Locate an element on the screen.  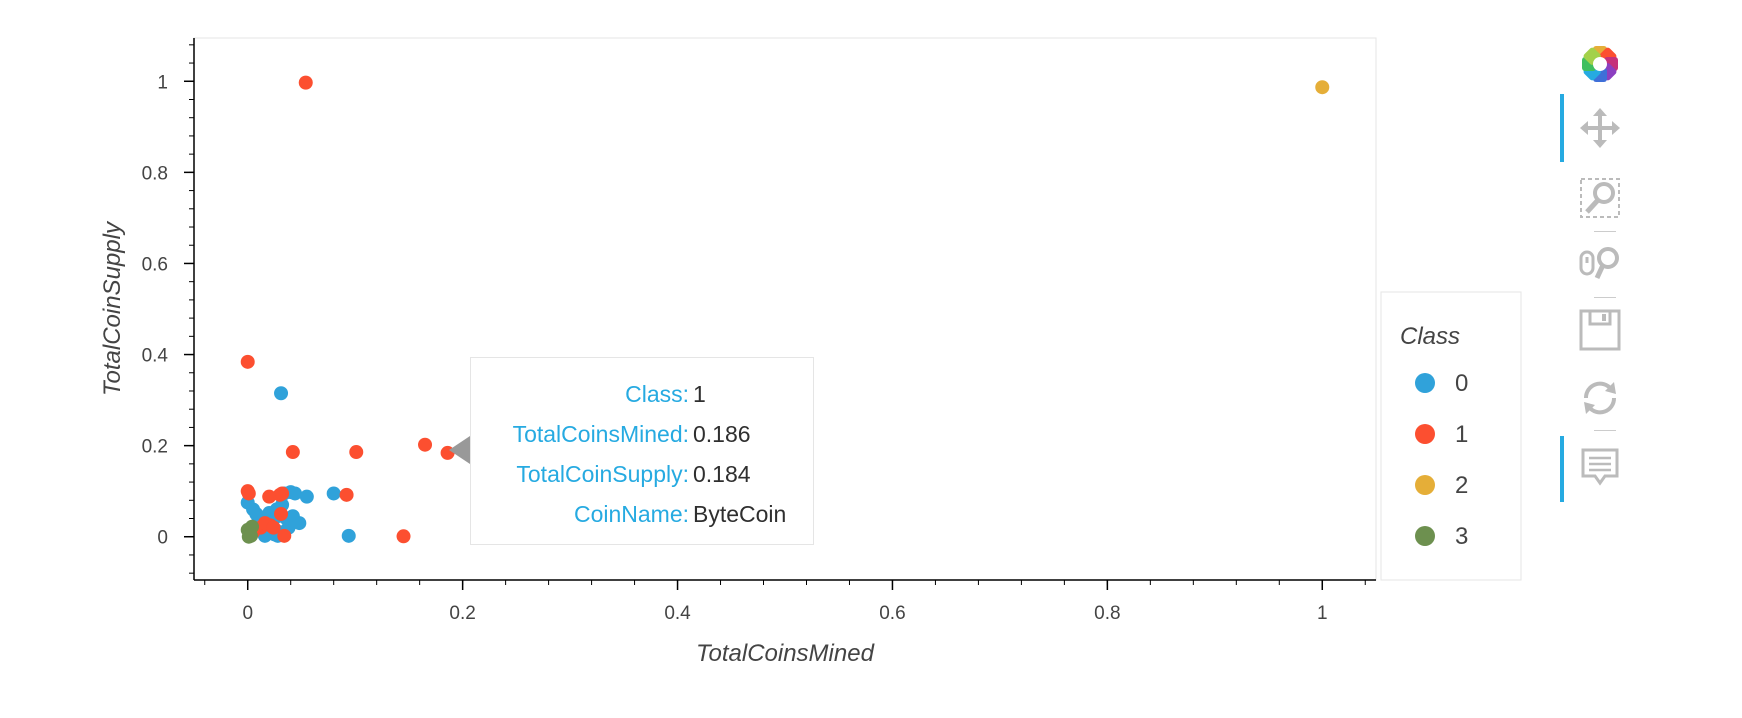
save-icon is located at coordinates (1600, 330).